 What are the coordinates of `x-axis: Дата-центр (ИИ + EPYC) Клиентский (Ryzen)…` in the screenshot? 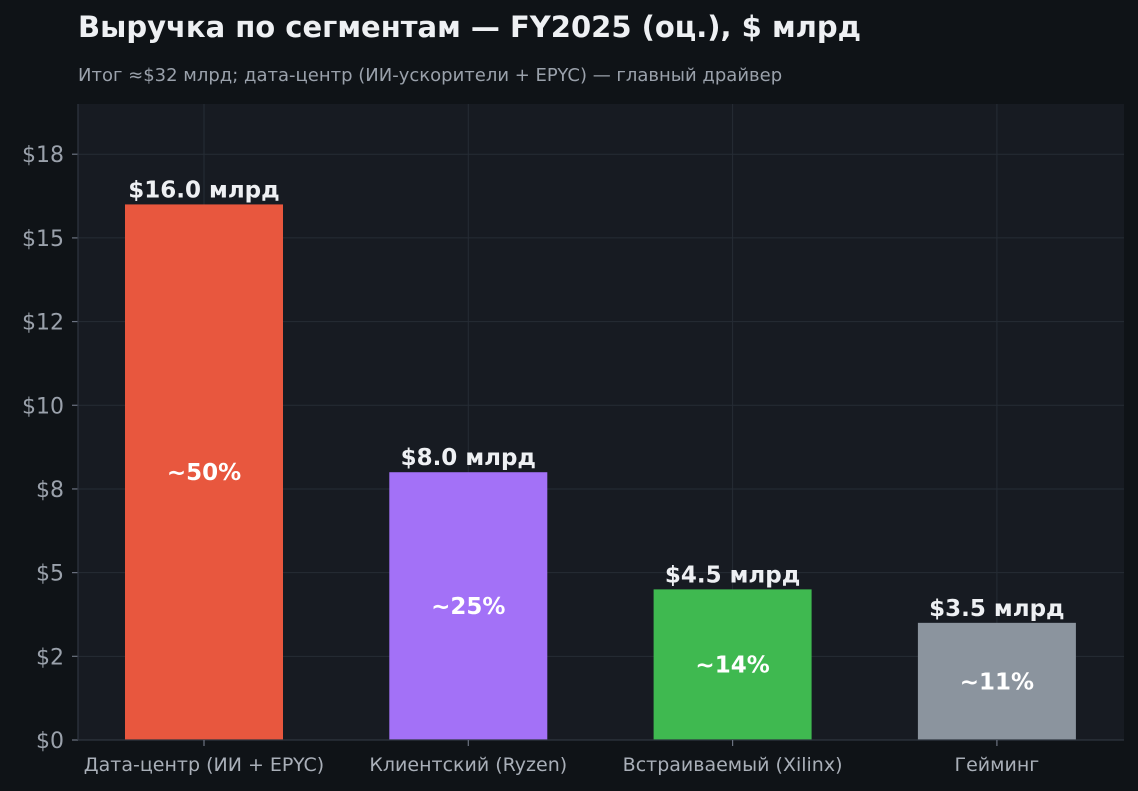 It's located at (601, 757).